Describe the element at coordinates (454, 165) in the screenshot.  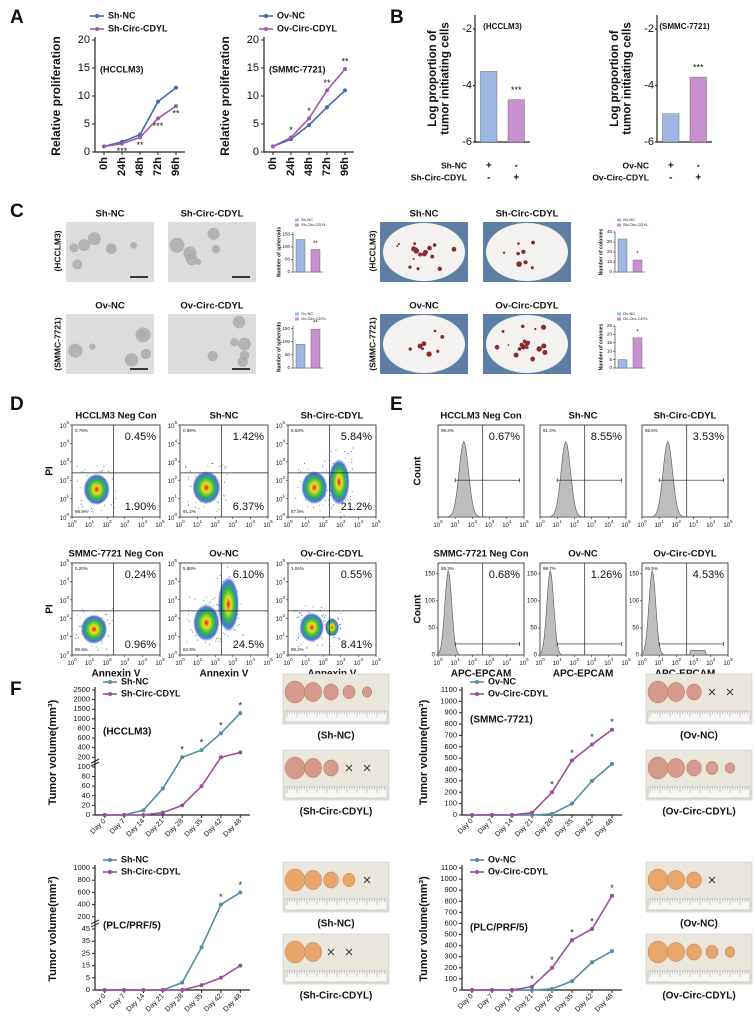
I see `table-row-label: Sh-NC` at that location.